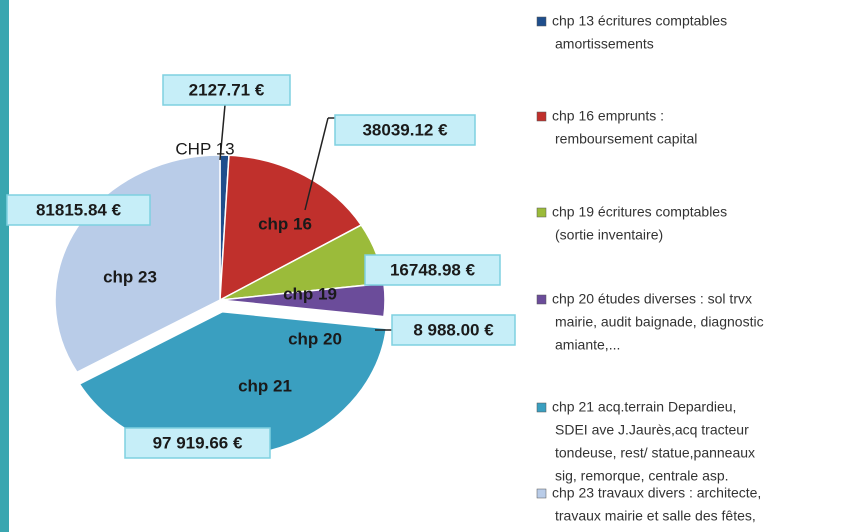 The height and width of the screenshot is (532, 857). Describe the element at coordinates (4, 266) in the screenshot. I see `left-border` at that location.